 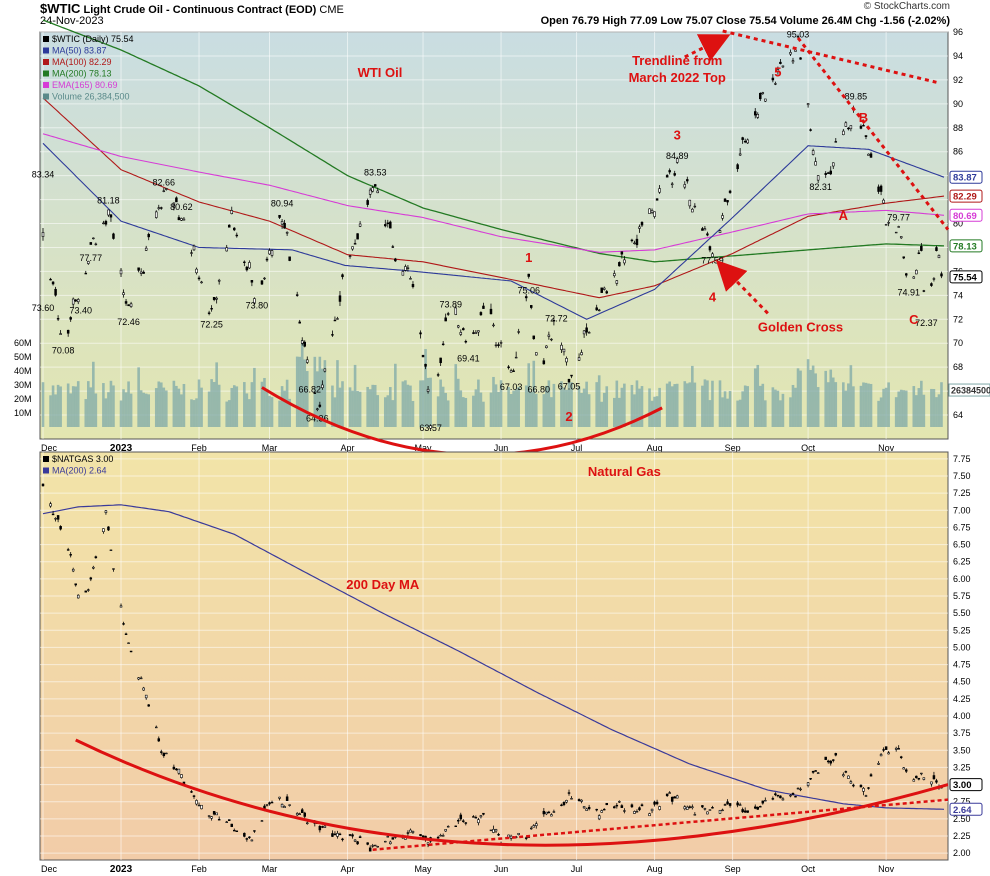 What do you see at coordinates (181, 207) in the screenshot?
I see `wti-price-label: 80.62` at bounding box center [181, 207].